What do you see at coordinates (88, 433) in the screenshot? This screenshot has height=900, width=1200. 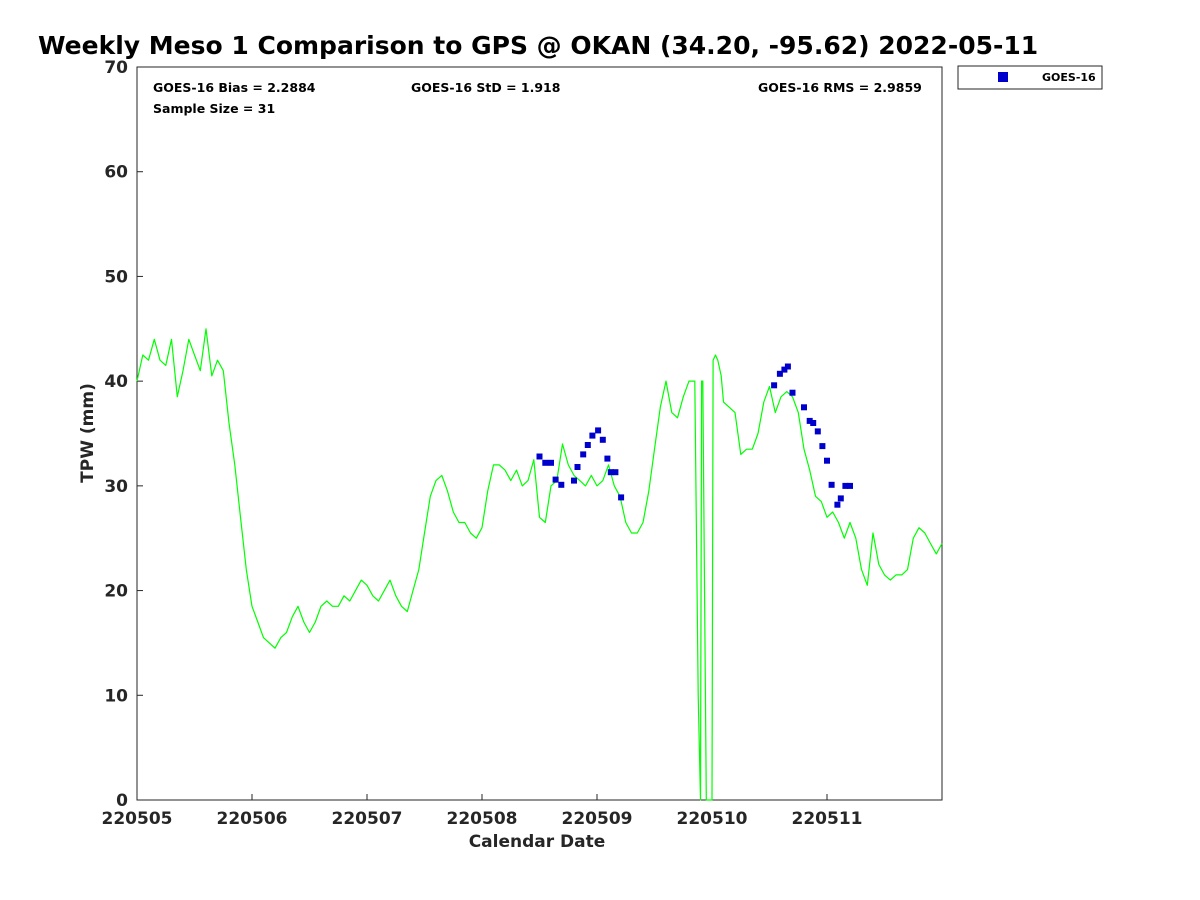 I see `y-axis-label: TPW (mm)` at bounding box center [88, 433].